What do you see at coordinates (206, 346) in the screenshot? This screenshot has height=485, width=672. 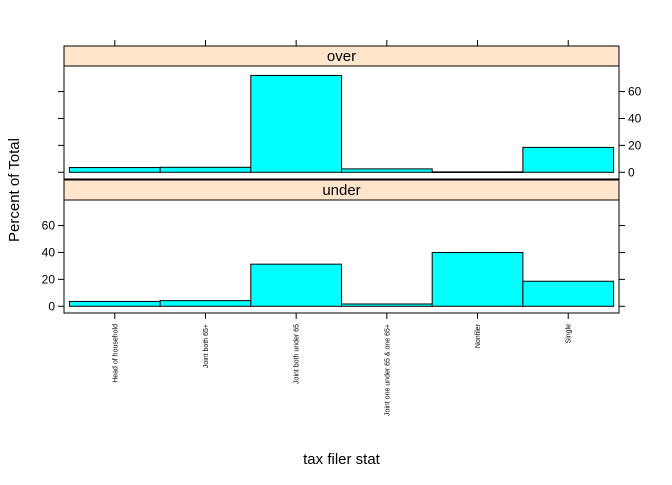 I see `x-tick-label-2: Joint both 65+` at bounding box center [206, 346].